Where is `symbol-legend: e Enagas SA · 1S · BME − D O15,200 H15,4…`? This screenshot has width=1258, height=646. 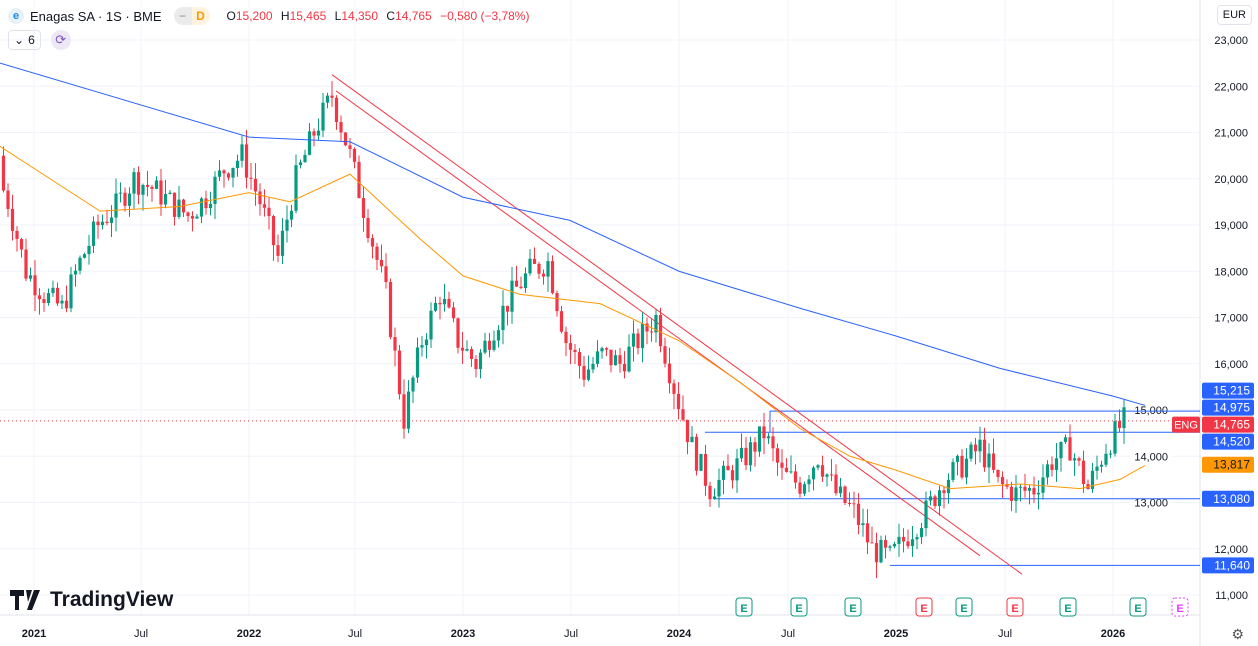
symbol-legend: e Enagas SA · 1S · BME − D O15,200 H15,4… is located at coordinates (269, 16).